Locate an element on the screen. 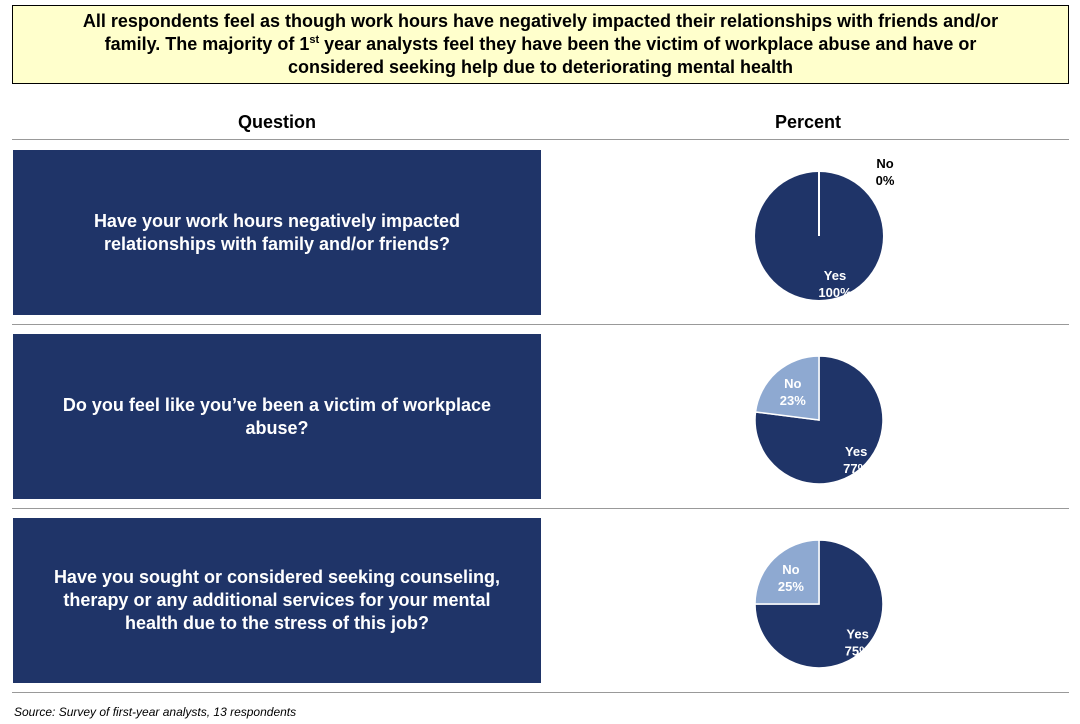 This screenshot has width=1080, height=724. pie-label-yes: Yes 77% is located at coordinates (856, 460).